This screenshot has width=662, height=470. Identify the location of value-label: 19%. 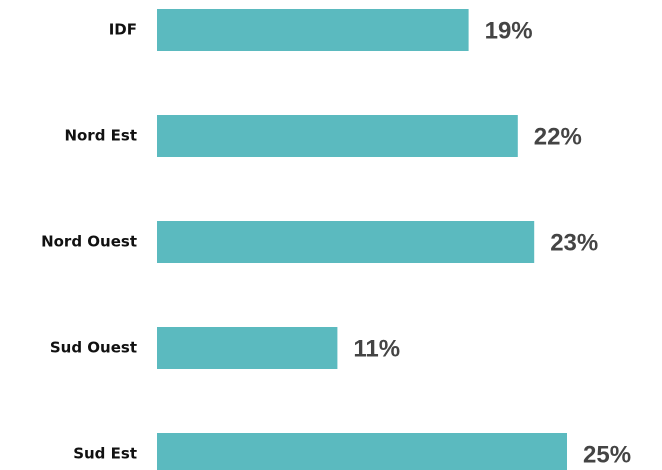
(509, 30).